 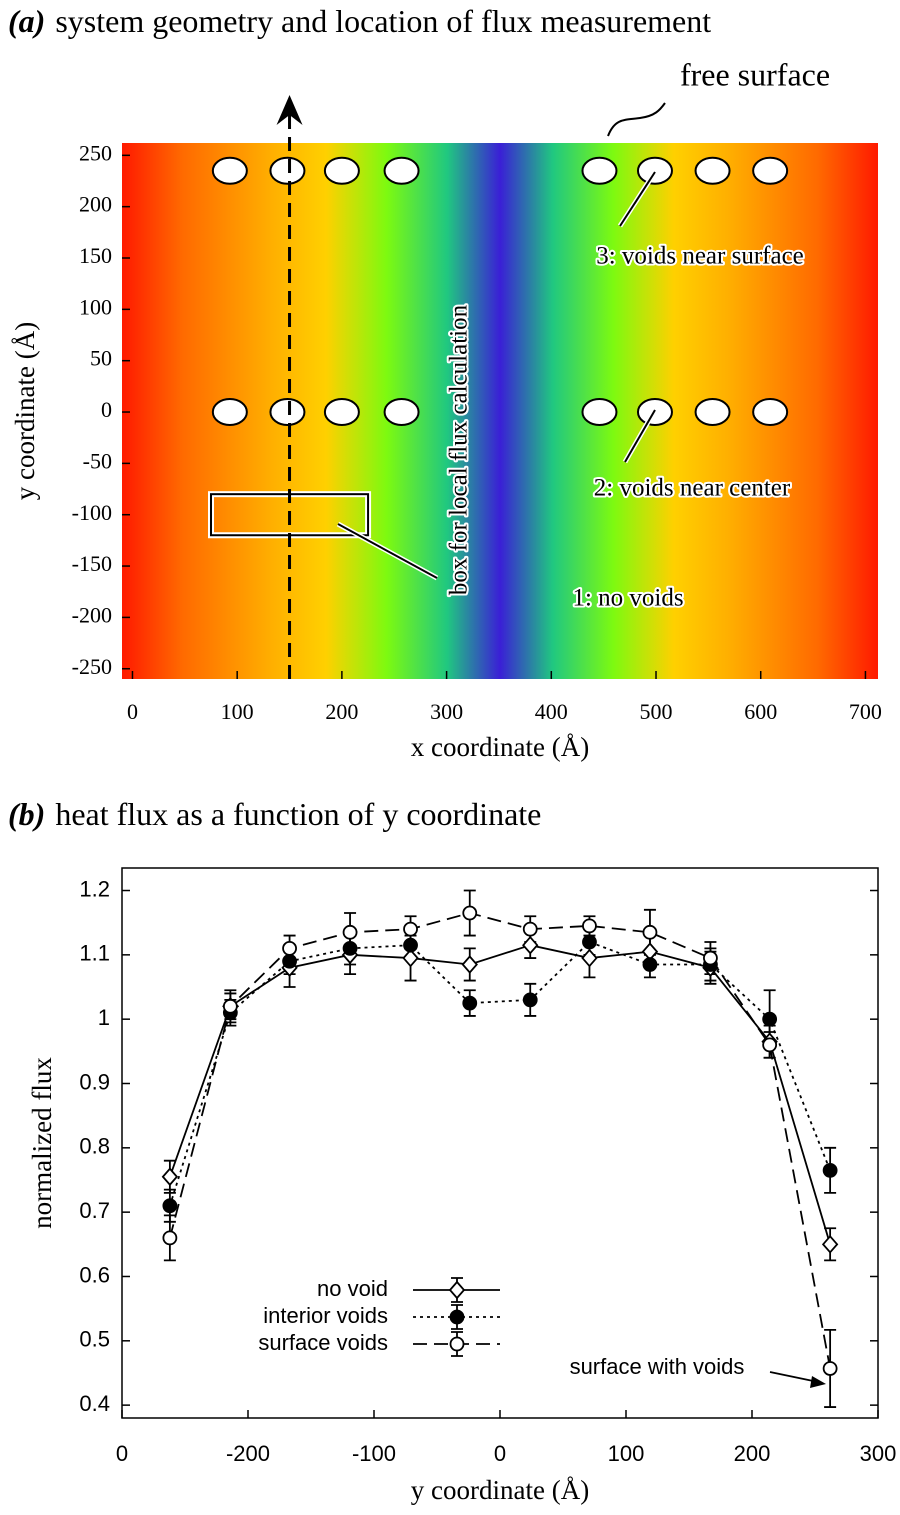 What do you see at coordinates (106, 409) in the screenshot?
I see `y-tick-label: 0` at bounding box center [106, 409].